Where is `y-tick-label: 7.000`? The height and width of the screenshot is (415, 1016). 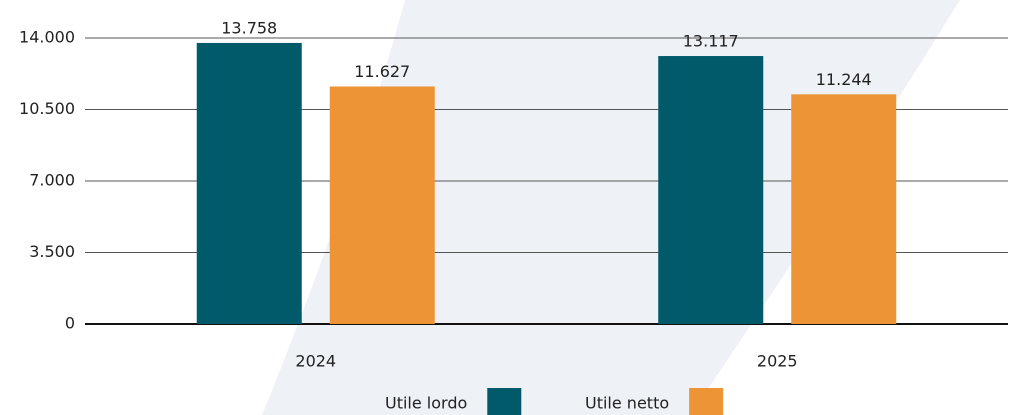
y-tick-label: 7.000 is located at coordinates (52, 180).